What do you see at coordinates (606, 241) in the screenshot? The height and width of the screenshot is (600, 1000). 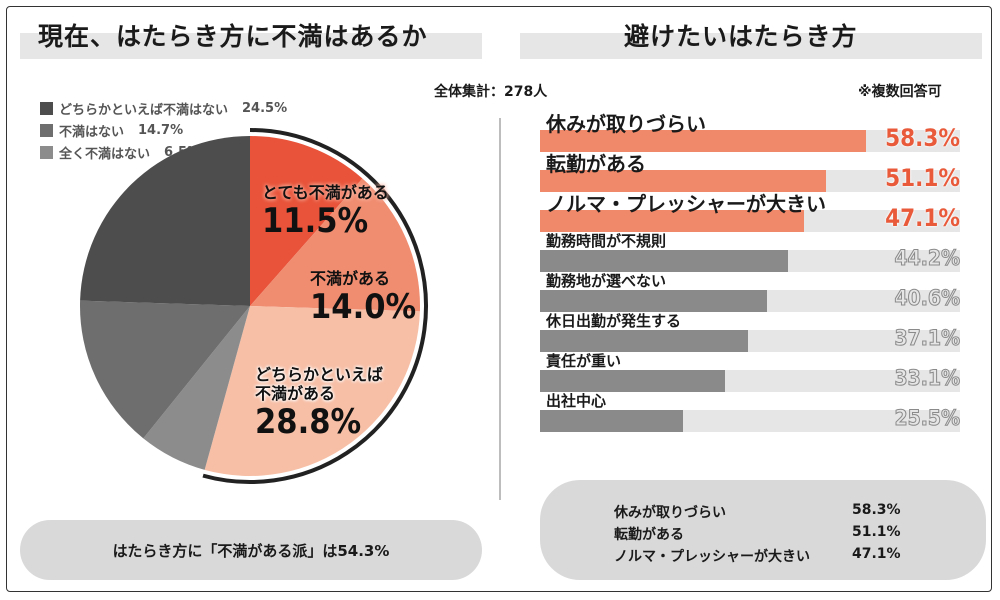 I see `bar-category-label: 勤務時間が不規則` at bounding box center [606, 241].